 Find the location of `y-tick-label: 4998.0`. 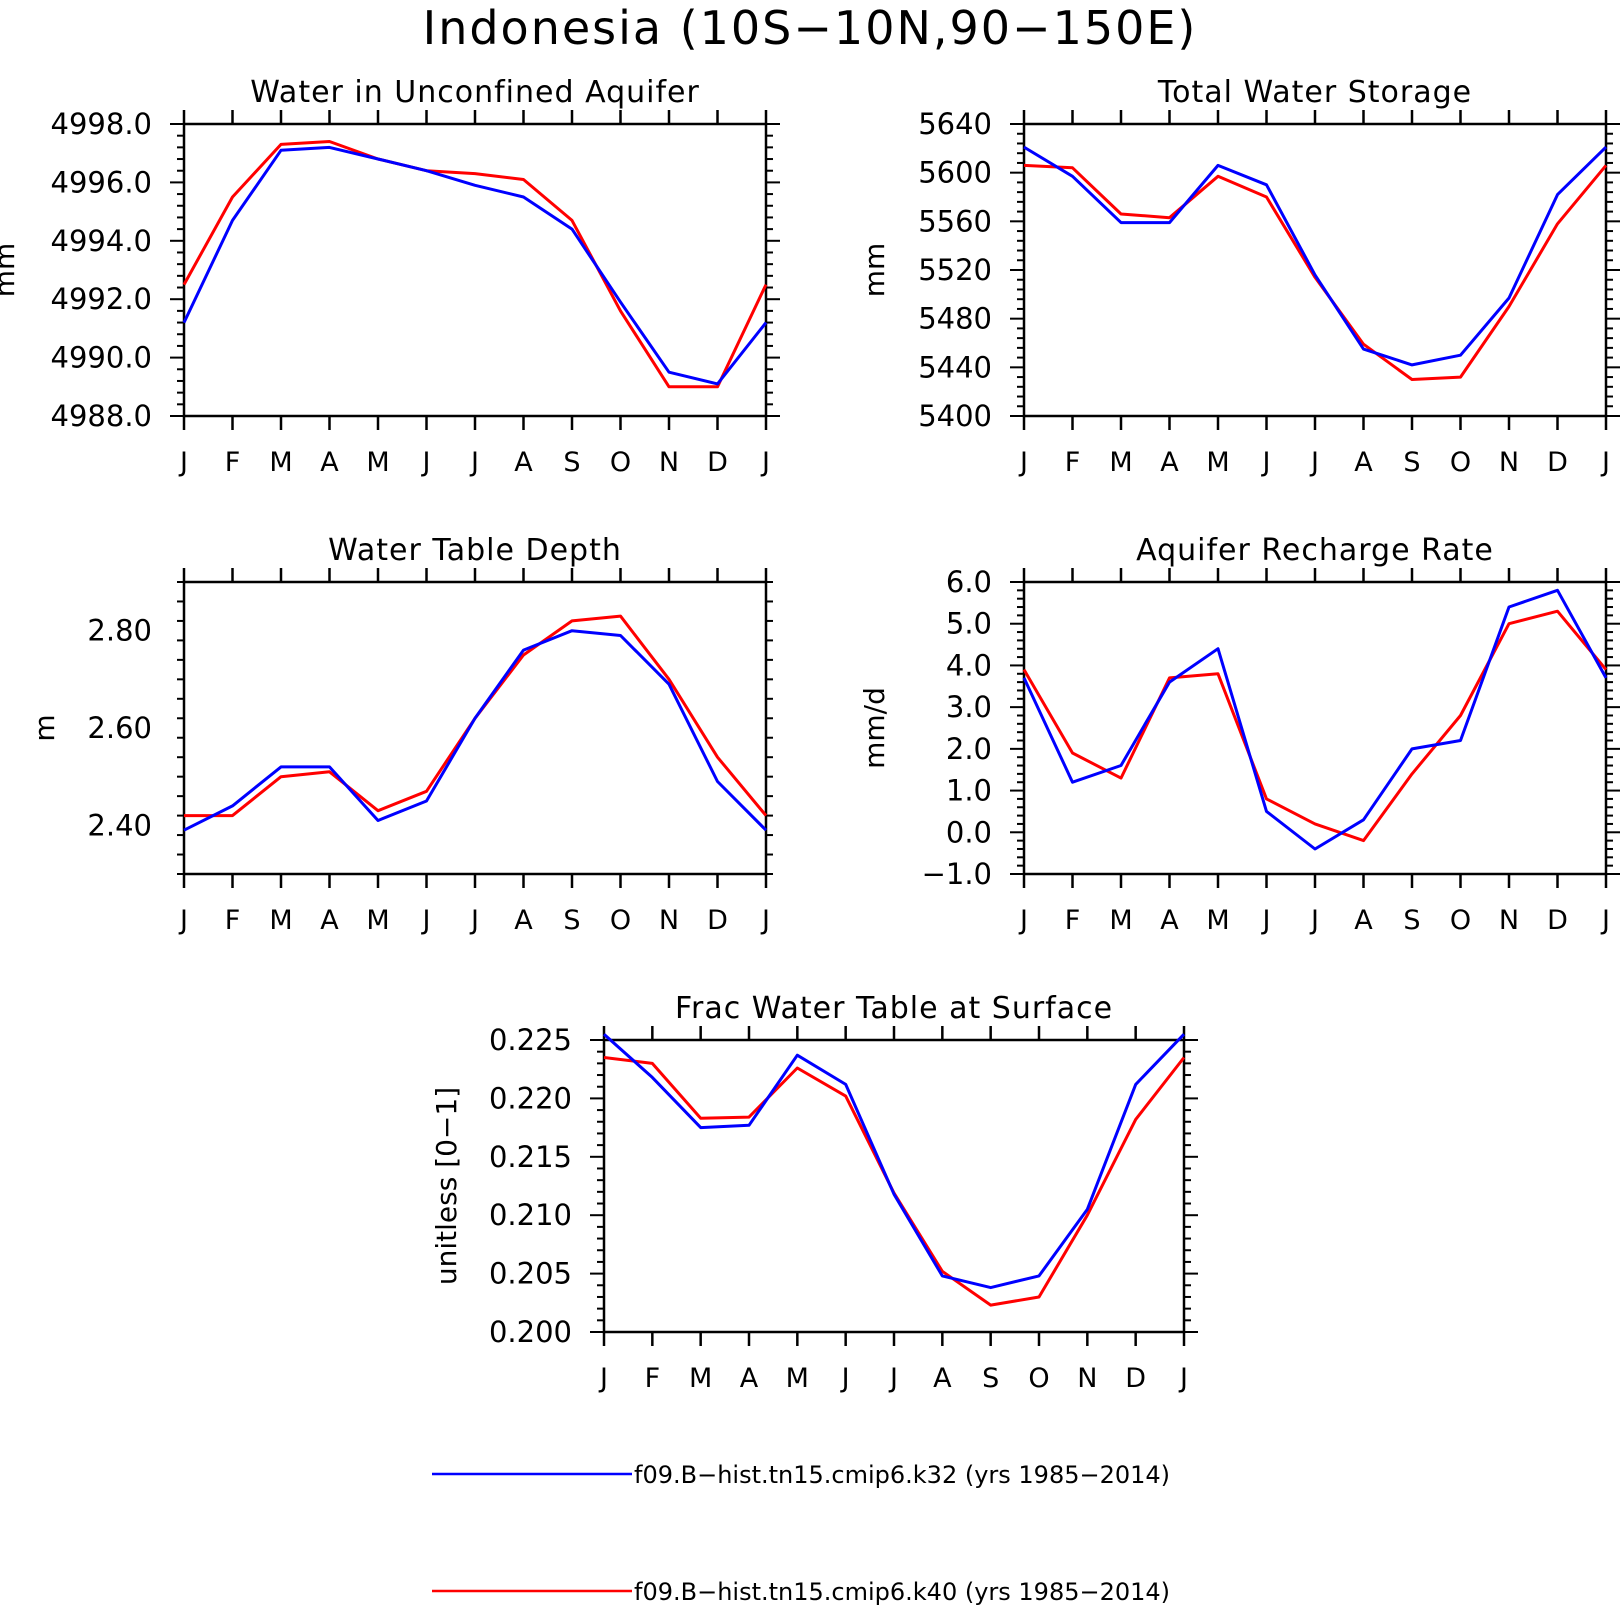

y-tick-label: 4998.0 is located at coordinates (101, 124).